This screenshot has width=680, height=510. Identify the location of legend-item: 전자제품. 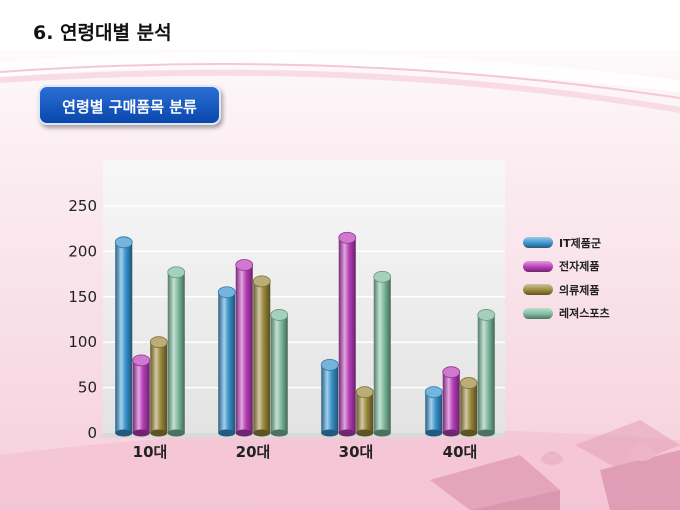
(566, 267).